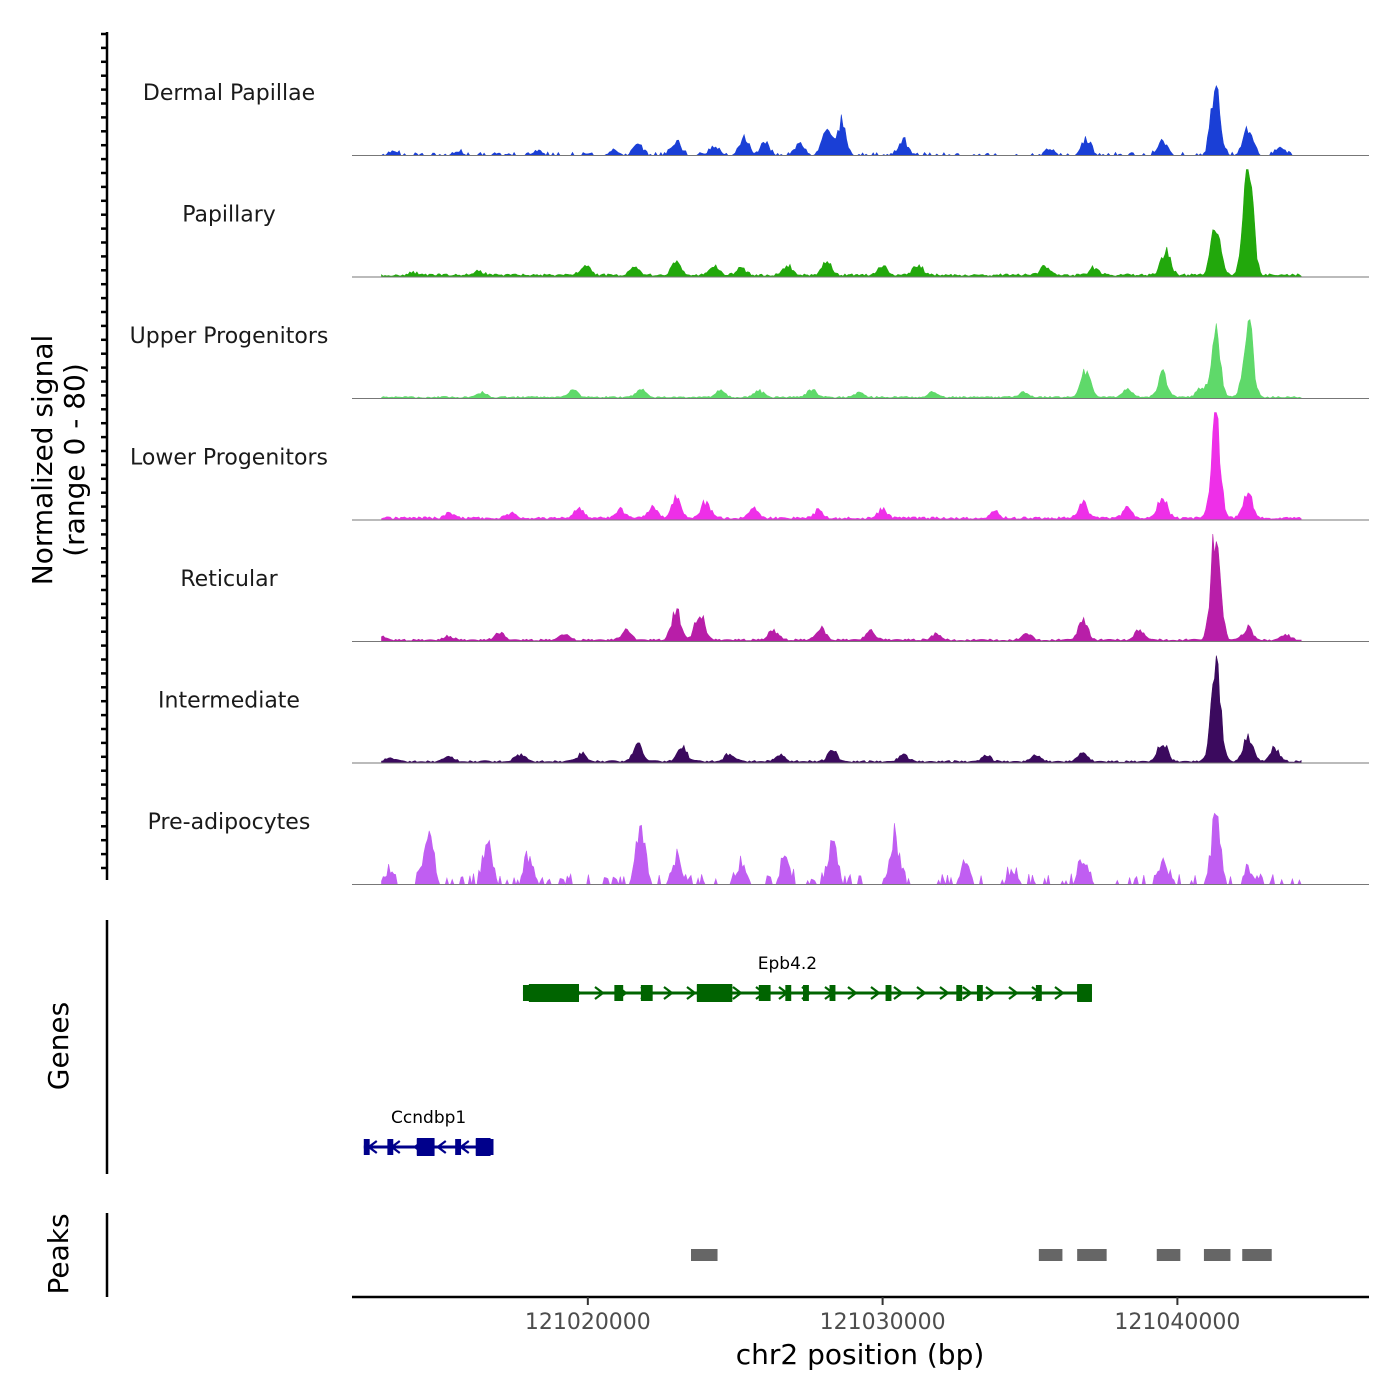  I want to click on coverage-track-papillary: Papillary, so click(775, 223).